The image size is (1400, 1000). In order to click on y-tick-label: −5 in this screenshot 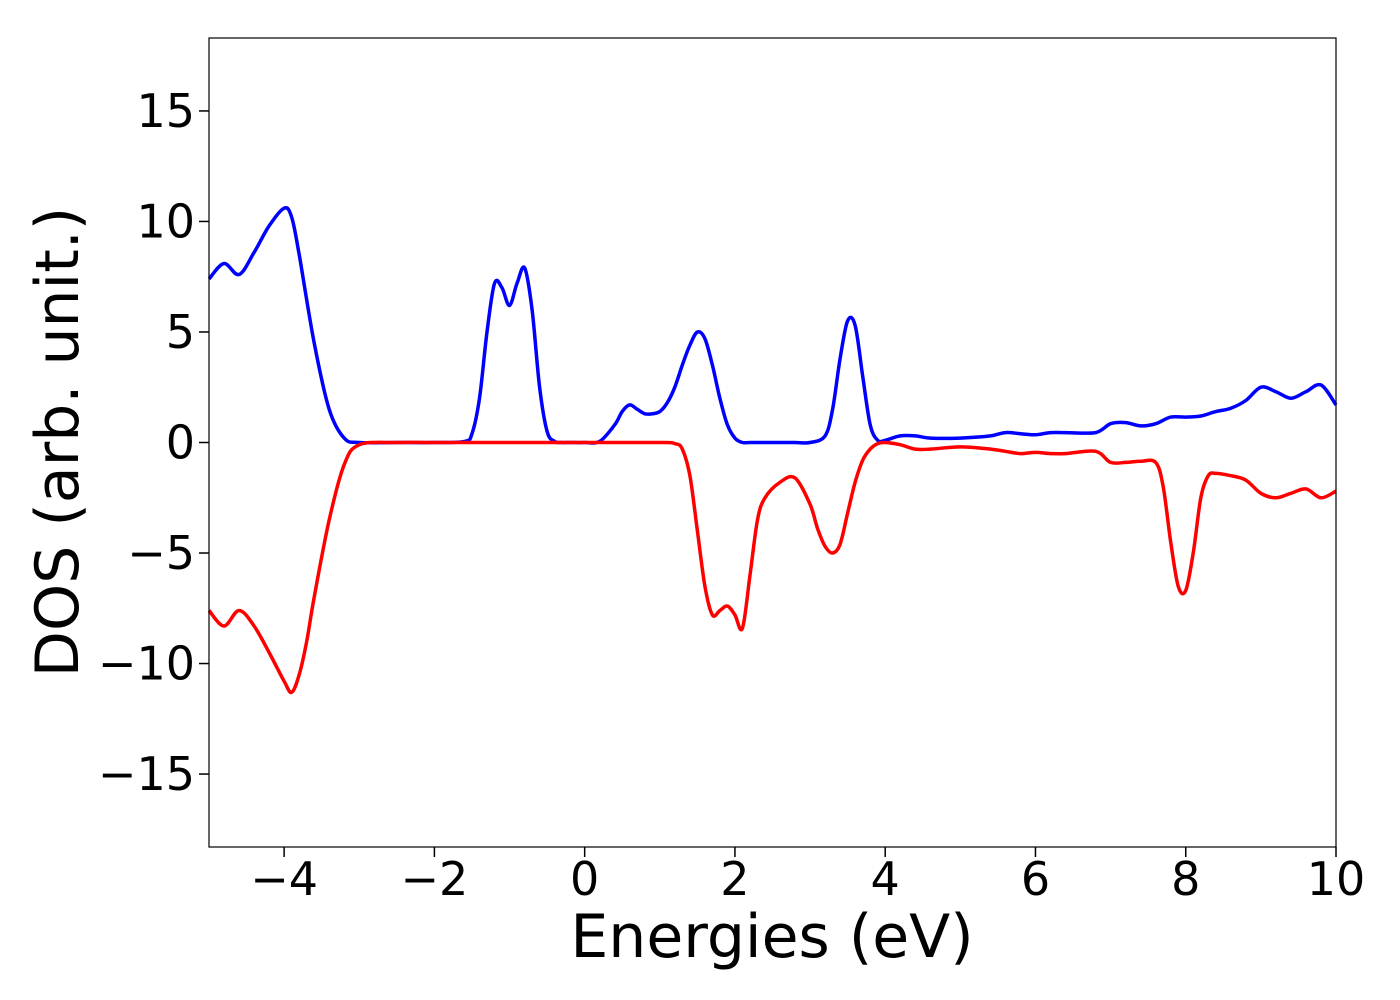, I will do `click(161, 553)`.